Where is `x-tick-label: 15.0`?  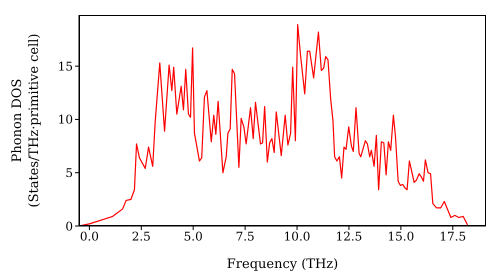 x-tick-label: 15.0 is located at coordinates (401, 237).